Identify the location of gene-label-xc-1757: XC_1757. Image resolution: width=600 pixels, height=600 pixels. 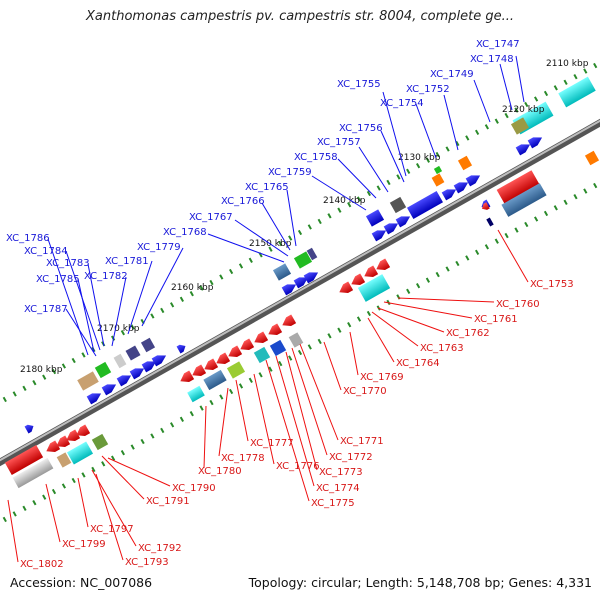
(339, 142).